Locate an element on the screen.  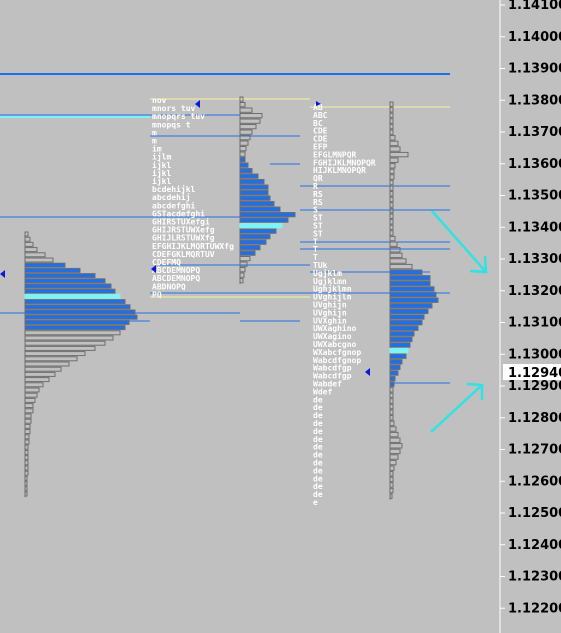
tpo-letter-row: EFGLMNPQR is located at coordinates (335, 154).